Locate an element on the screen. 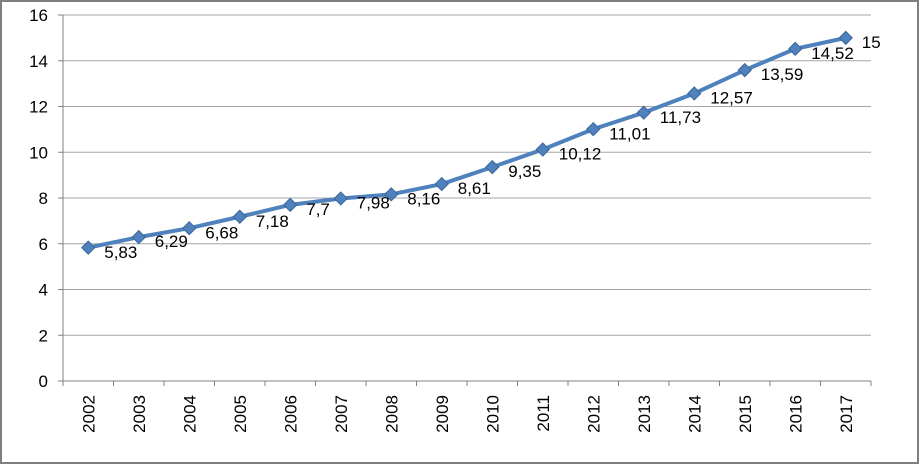 The height and width of the screenshot is (464, 919). data-point-label: 7,98 is located at coordinates (373, 203).